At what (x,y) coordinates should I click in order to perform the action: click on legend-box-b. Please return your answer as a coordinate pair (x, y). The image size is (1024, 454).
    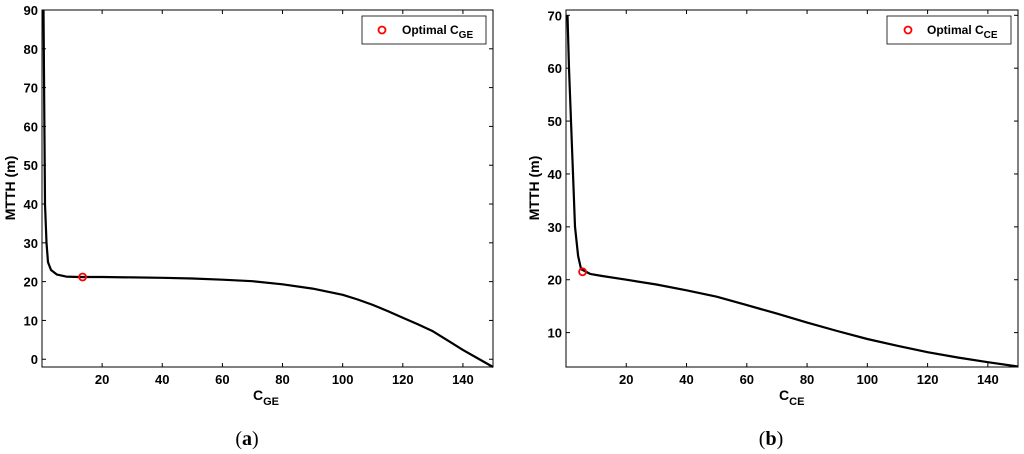
    Looking at the image, I should click on (949, 30).